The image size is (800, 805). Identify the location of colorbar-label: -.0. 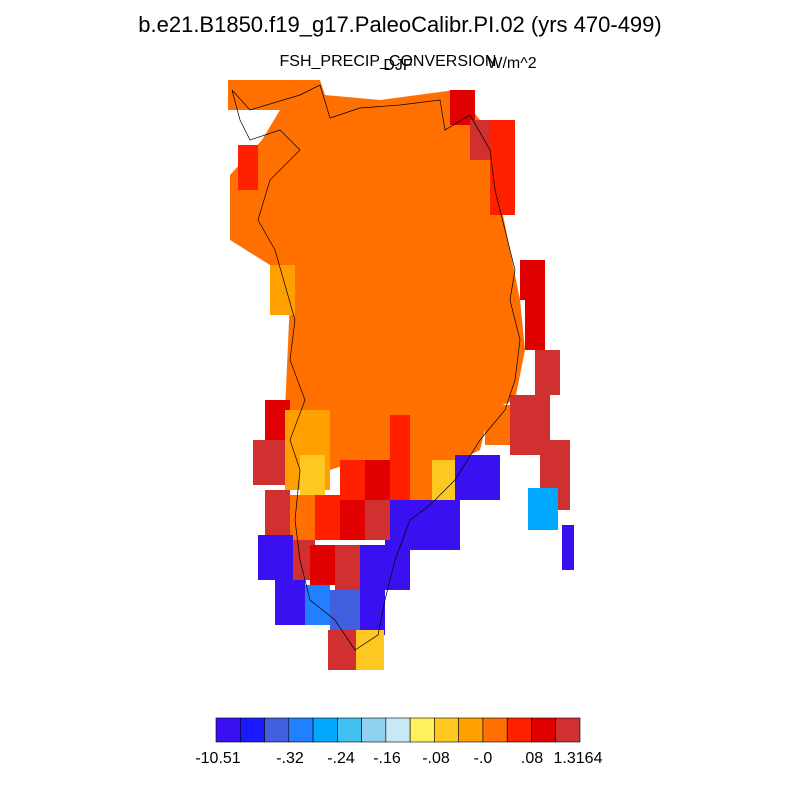
(483, 758).